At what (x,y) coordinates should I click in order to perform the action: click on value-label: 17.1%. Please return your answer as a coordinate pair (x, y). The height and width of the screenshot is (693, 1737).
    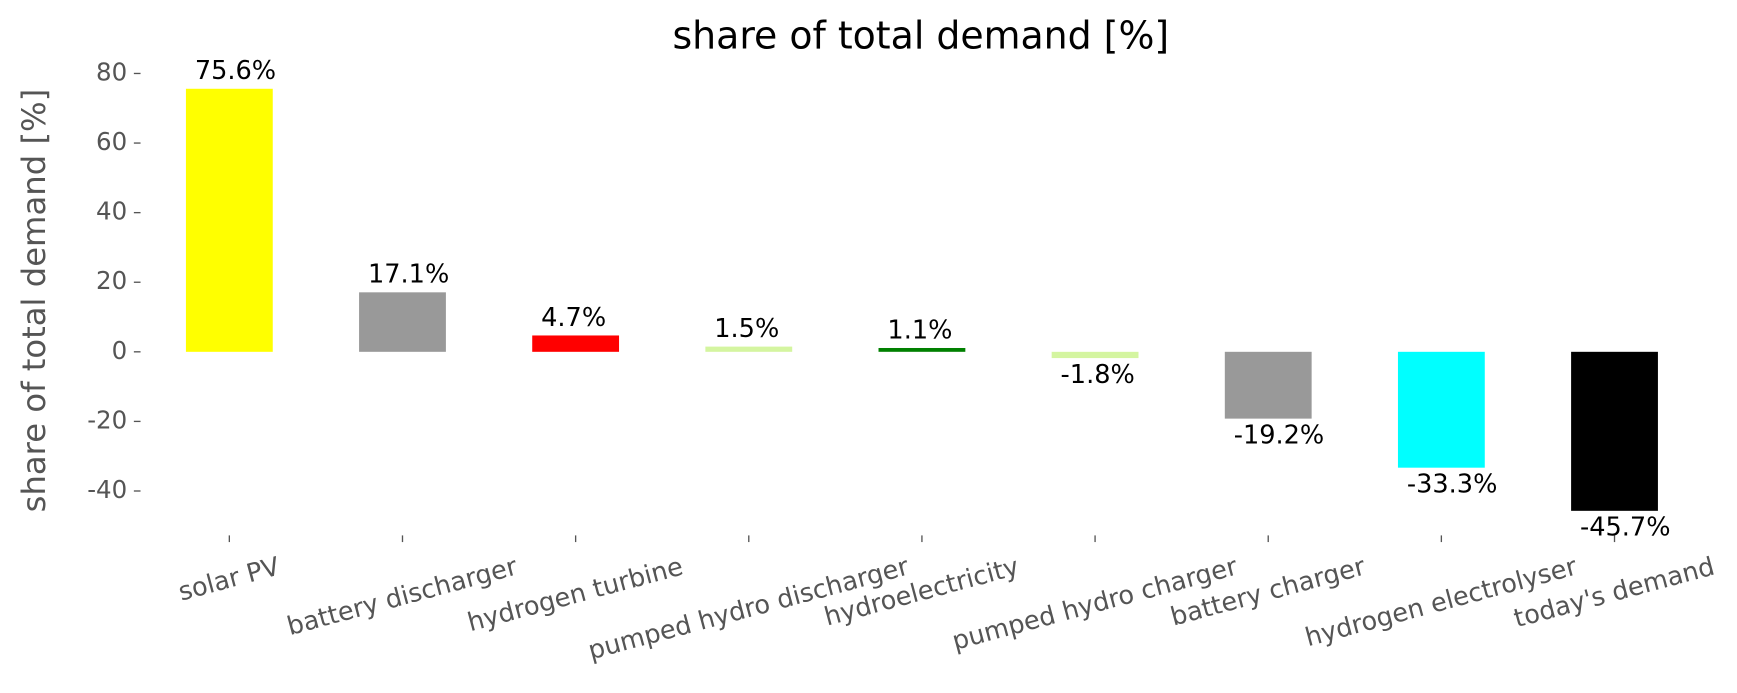
    Looking at the image, I should click on (408, 275).